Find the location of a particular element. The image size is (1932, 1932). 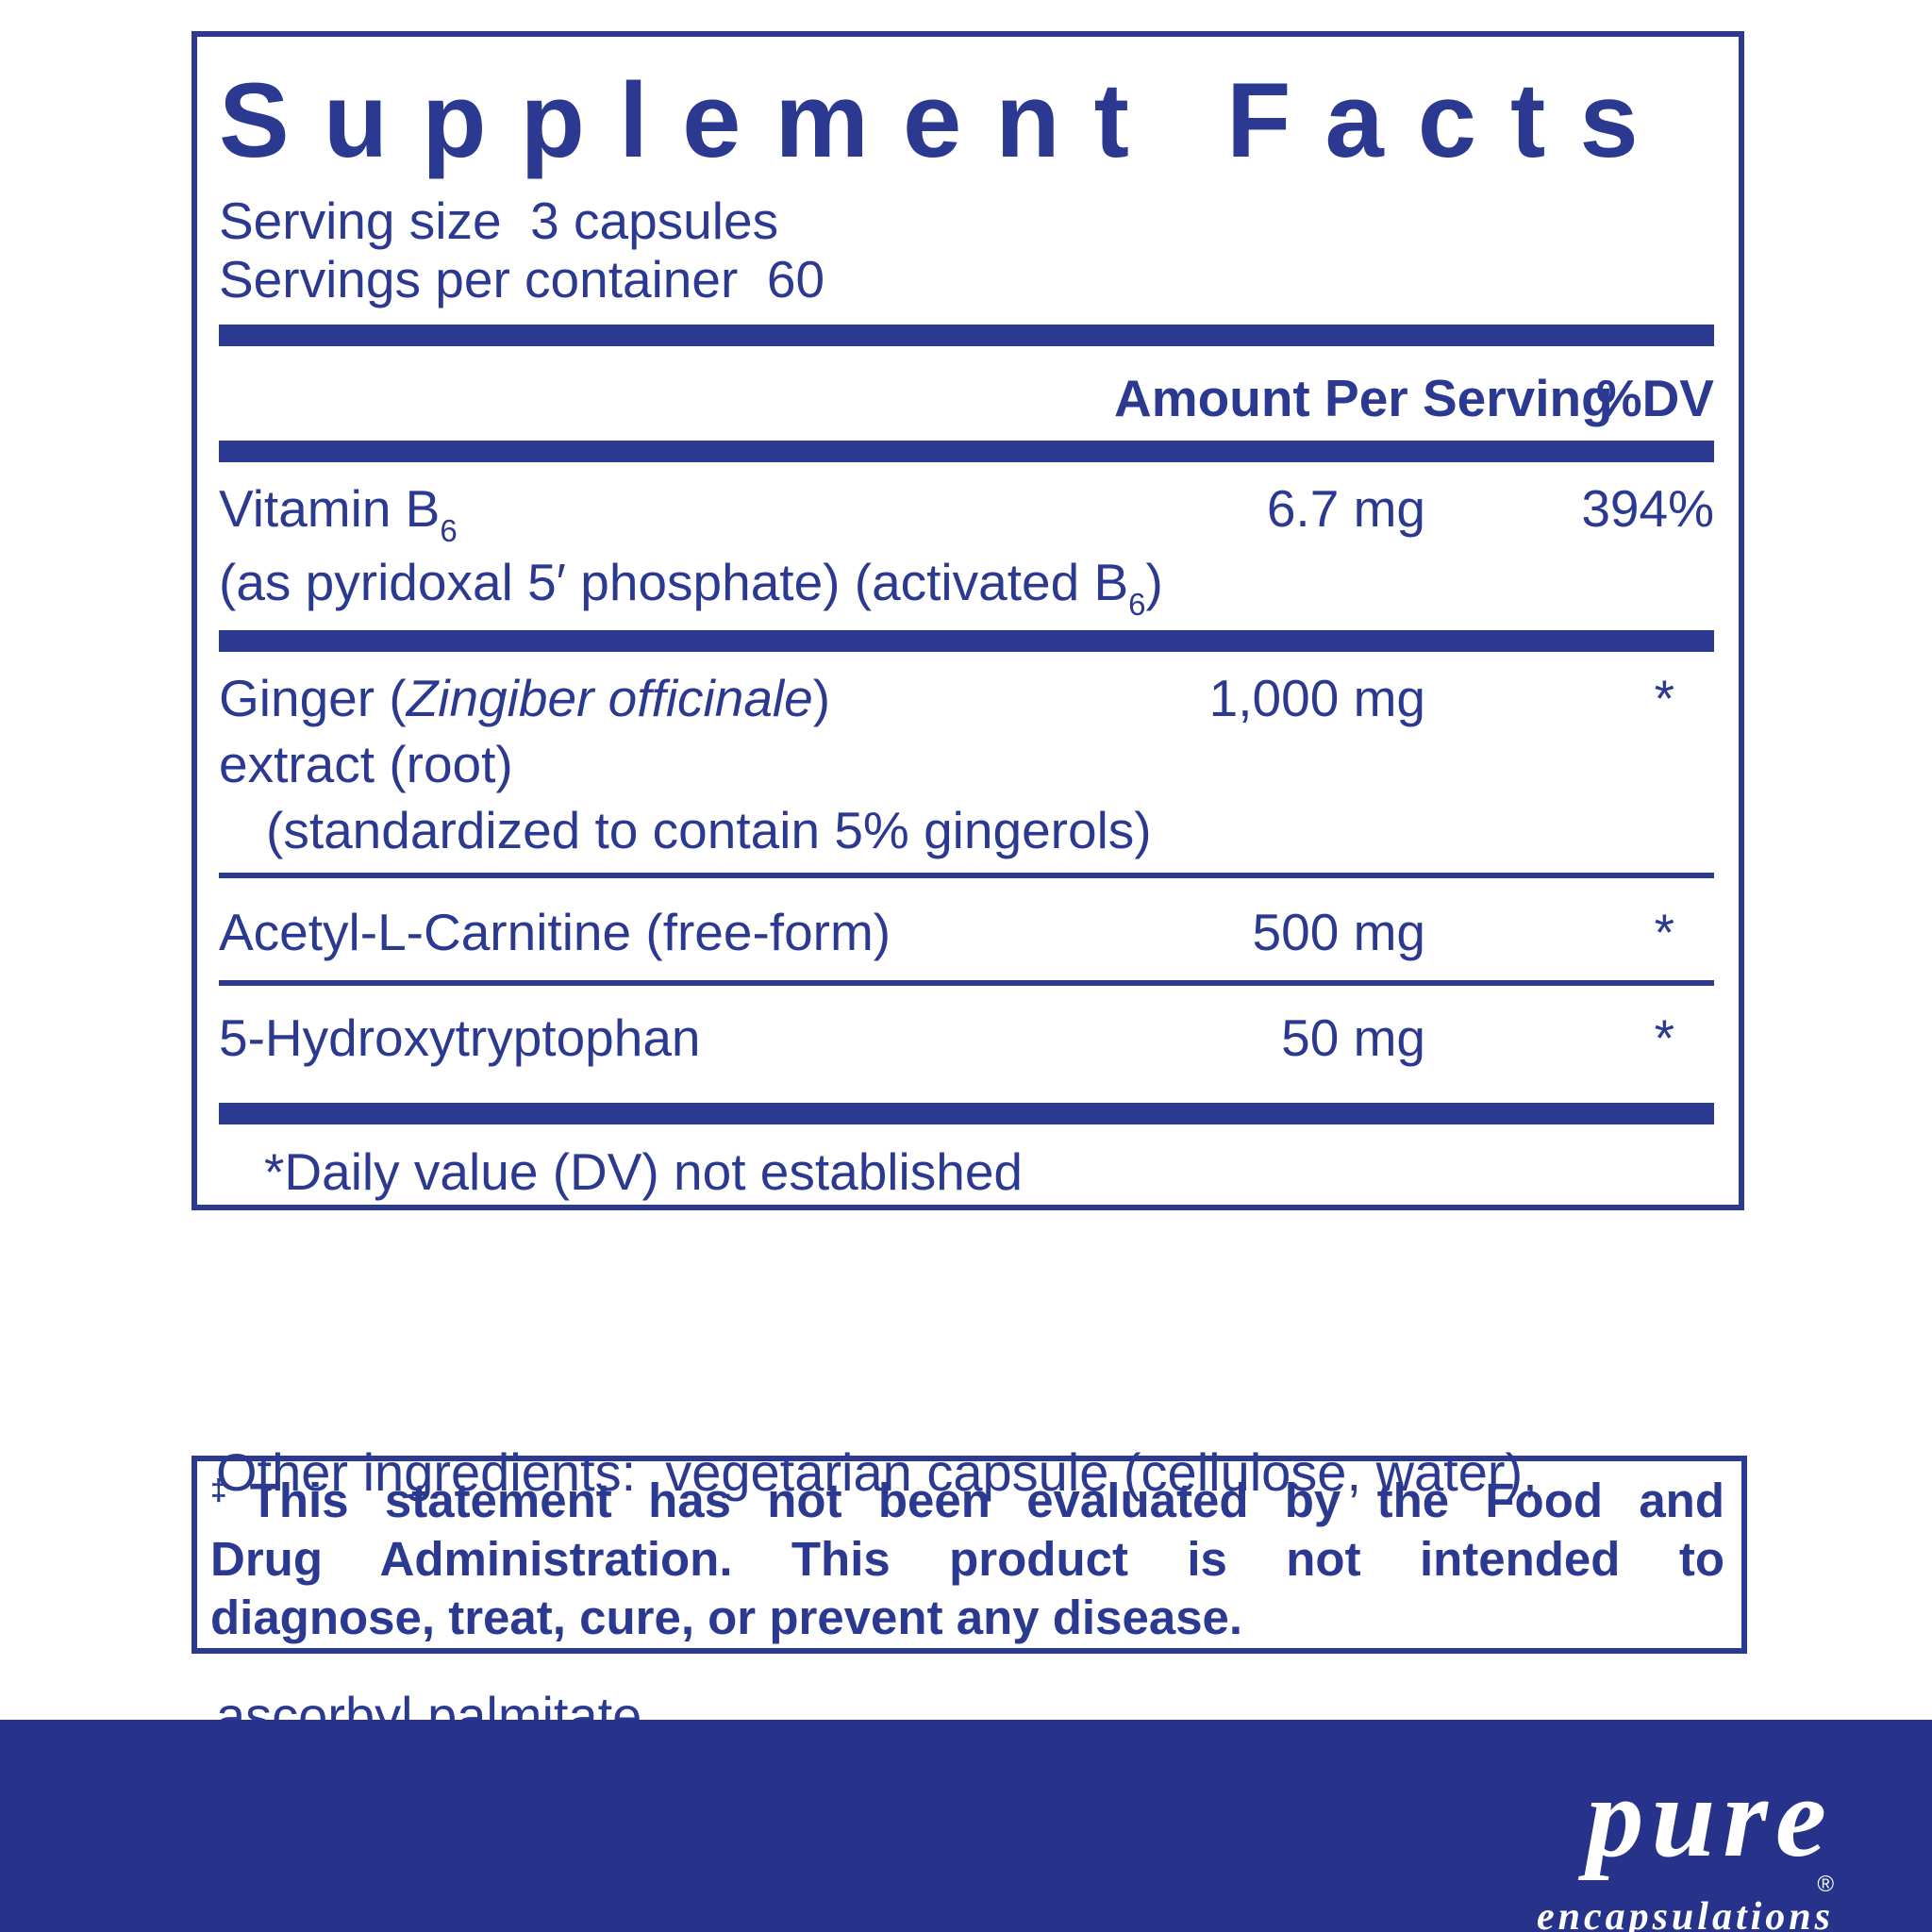

vitamin-b6-subscript: 6 is located at coordinates (449, 530).